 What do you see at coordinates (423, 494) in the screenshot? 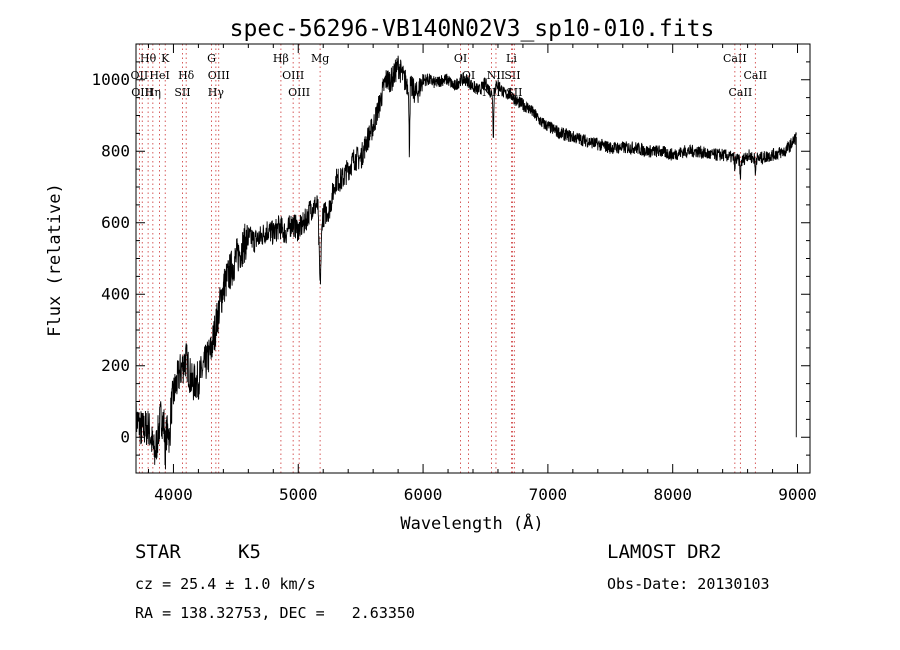
I see `x-tick-label: 6000` at bounding box center [423, 494].